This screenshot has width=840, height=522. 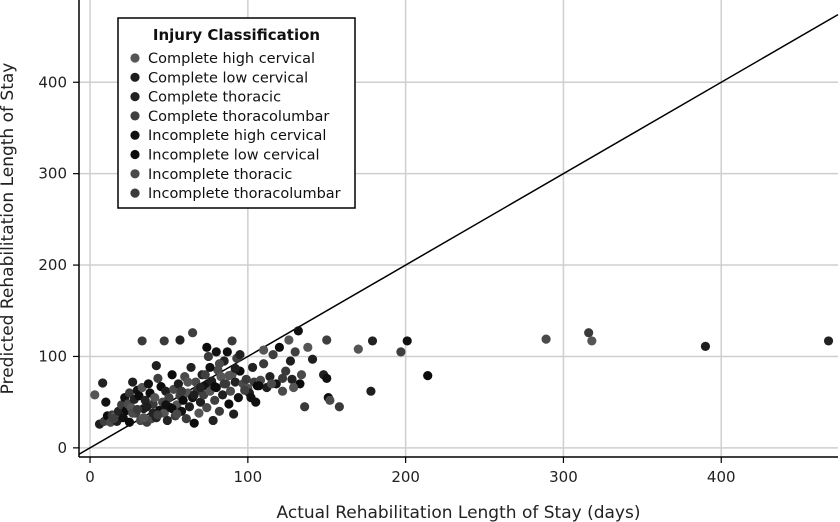 What do you see at coordinates (721, 477) in the screenshot?
I see `x-tick-label: 400` at bounding box center [721, 477].